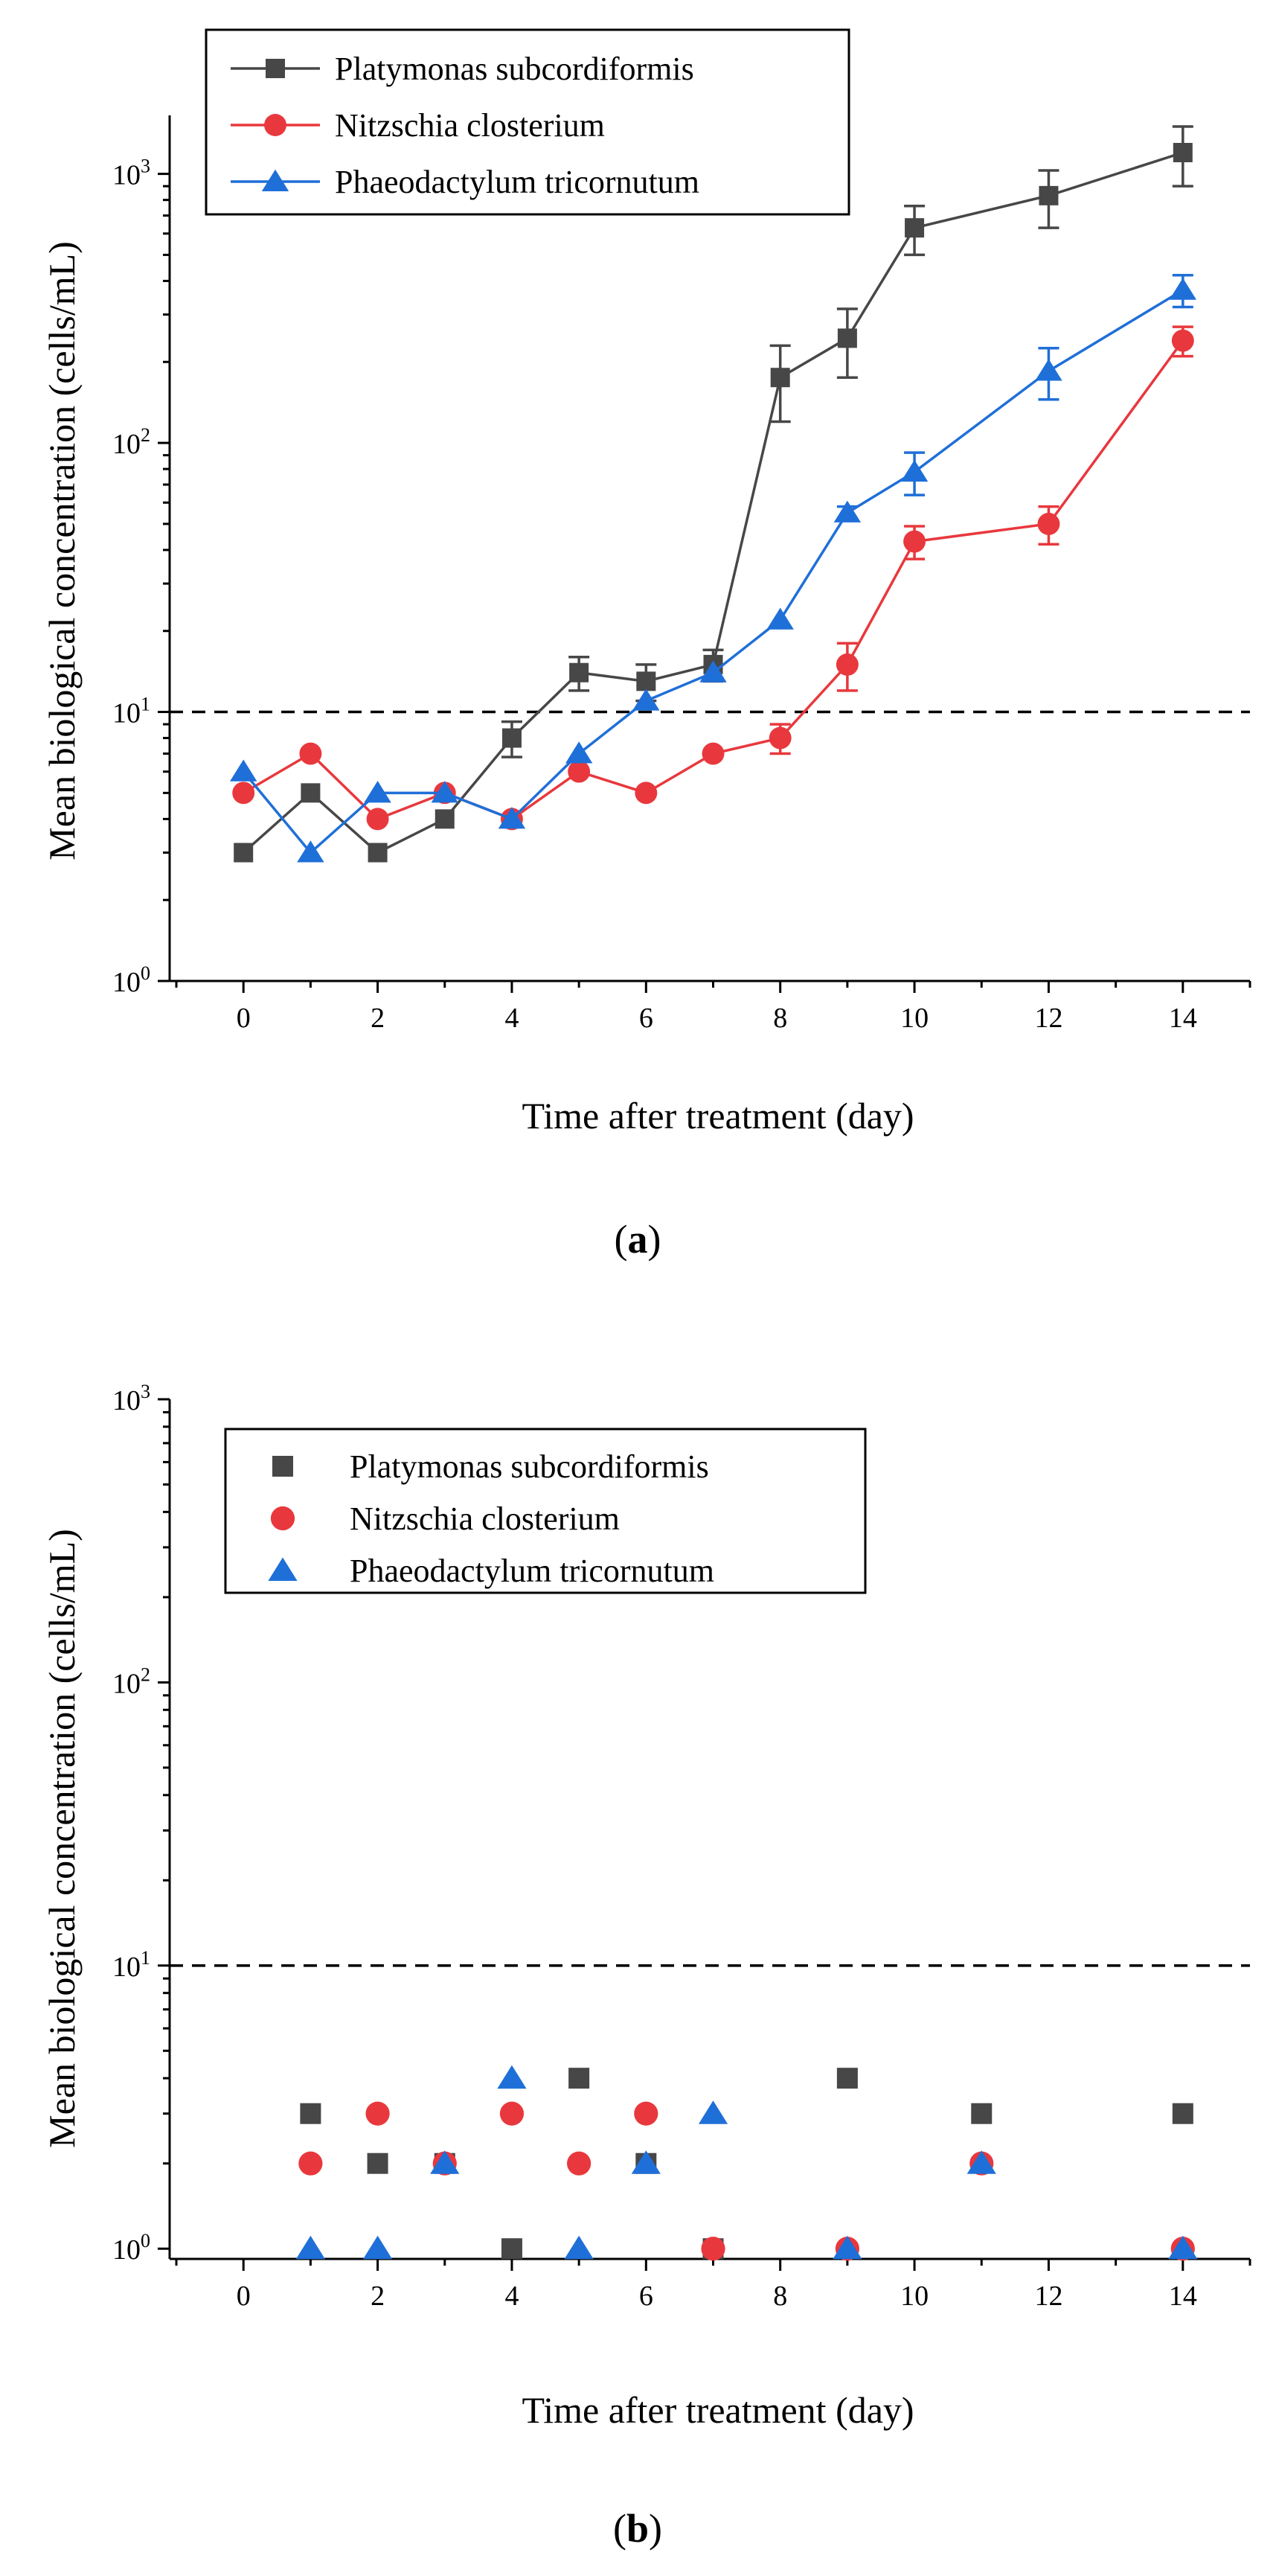 The image size is (1276, 2576). I want to click on panel-b-y-axis-title: Mean biological concentration (cells/mL), so click(62, 1838).